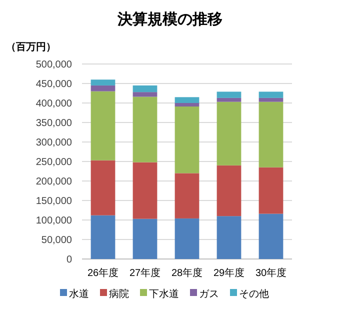  Describe the element at coordinates (229, 273) in the screenshot. I see `xtick: 29年度` at that location.